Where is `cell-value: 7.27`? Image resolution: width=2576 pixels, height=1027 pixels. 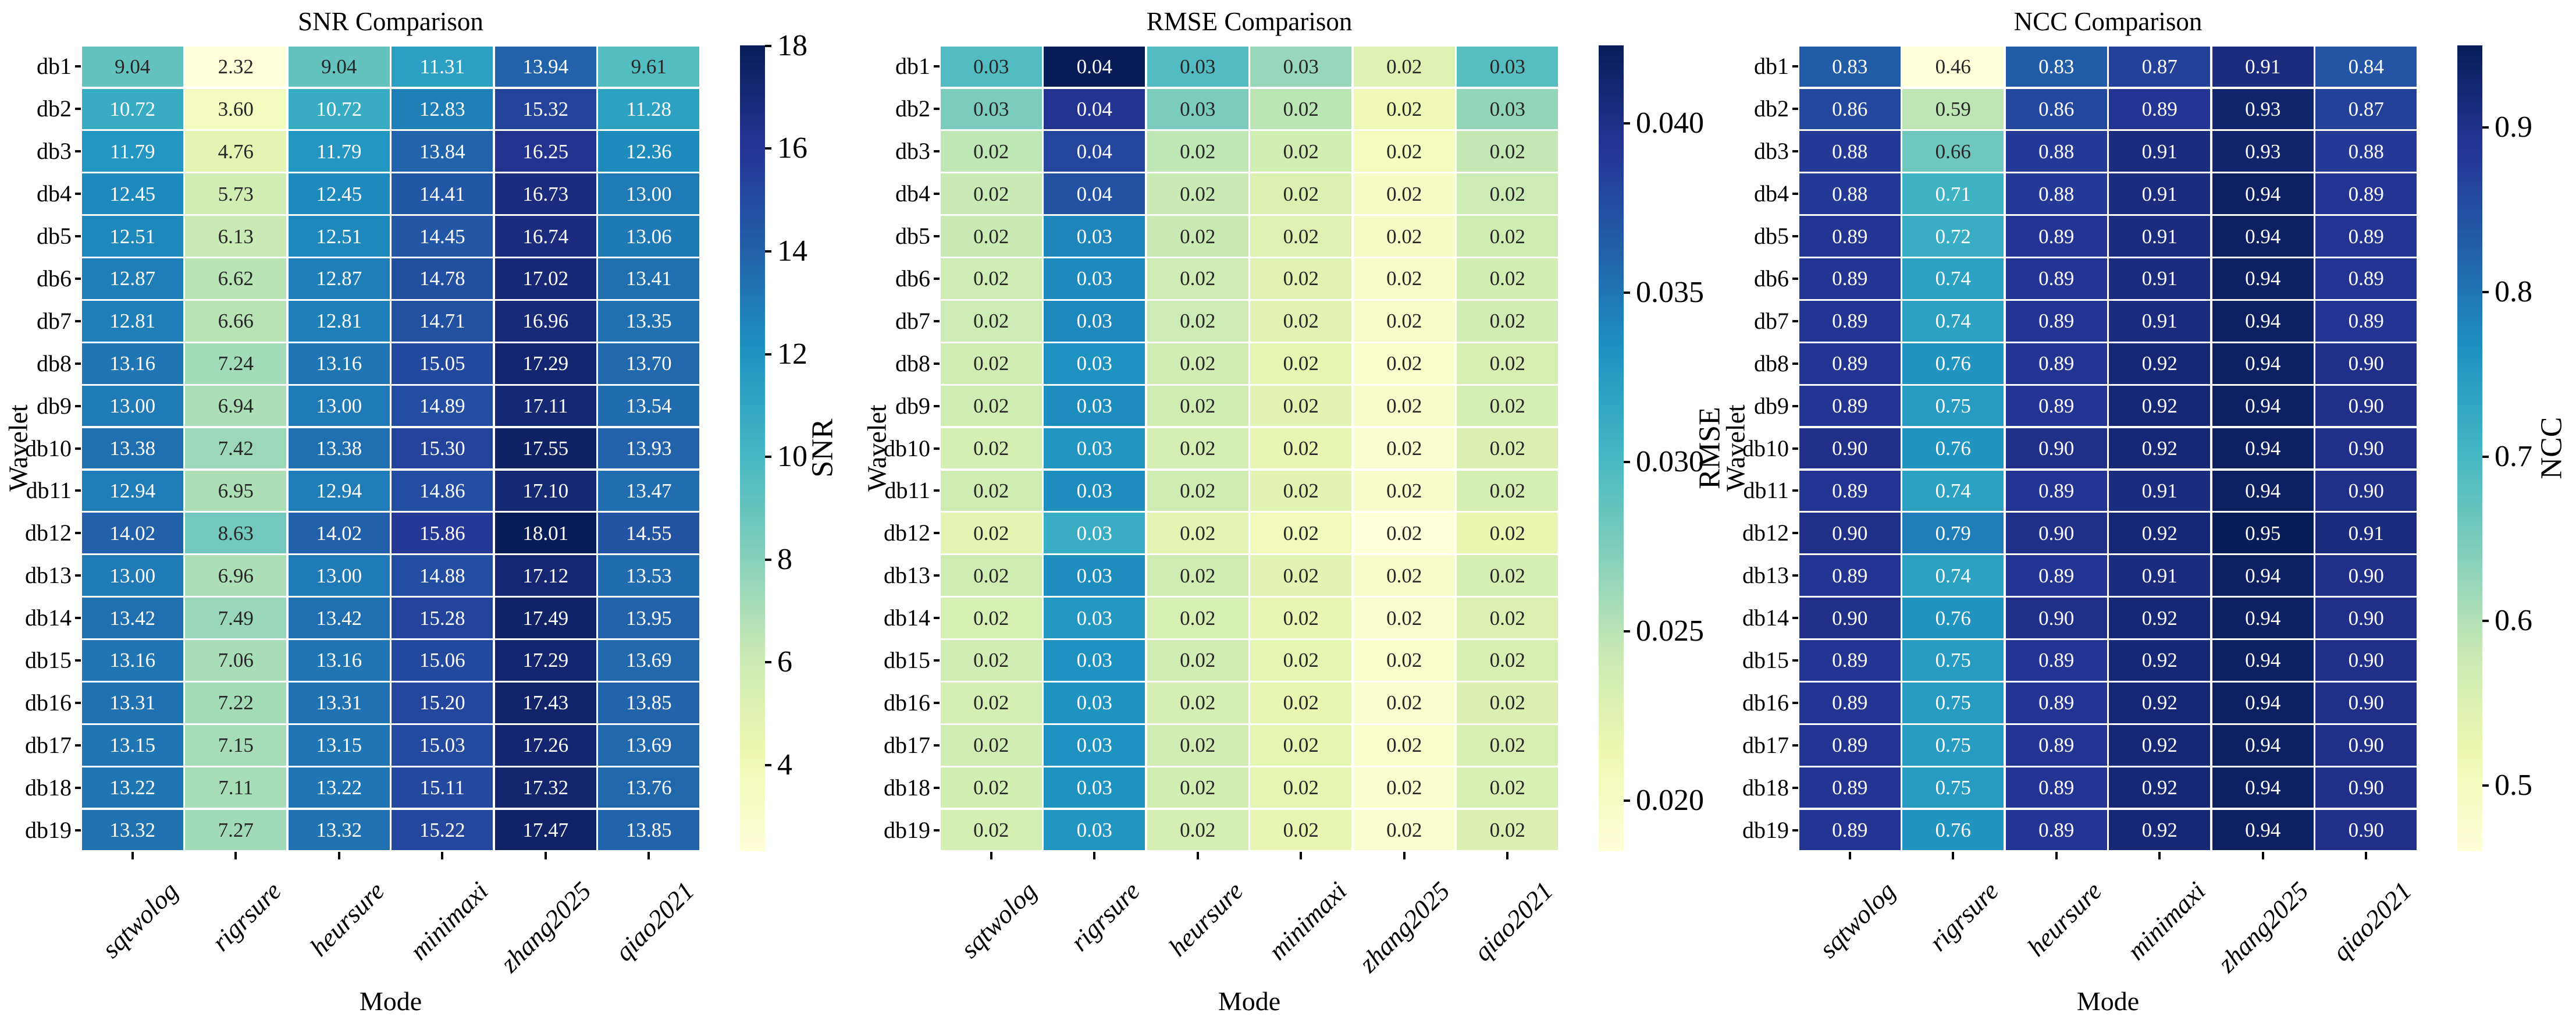
cell-value: 7.27 is located at coordinates (236, 830).